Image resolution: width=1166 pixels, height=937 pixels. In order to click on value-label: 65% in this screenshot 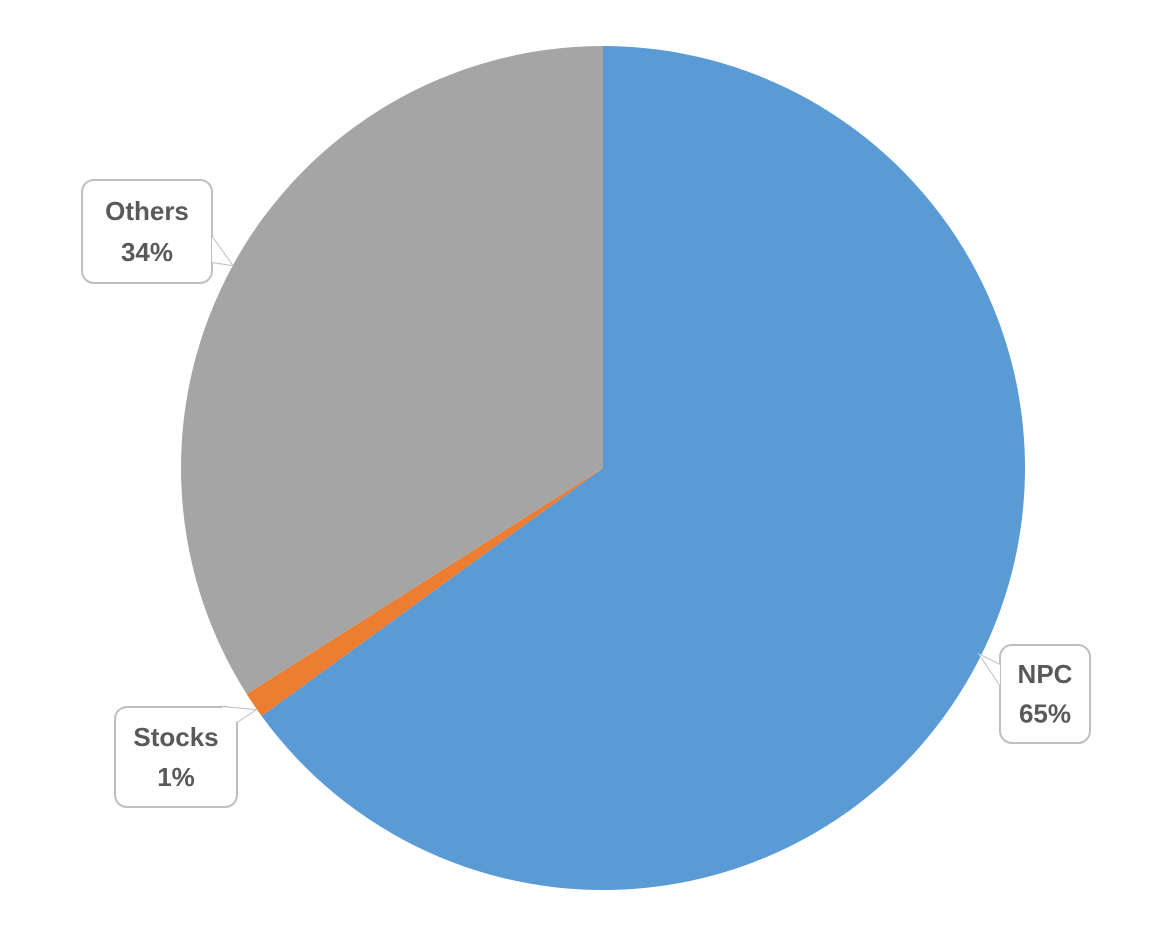, I will do `click(1045, 713)`.